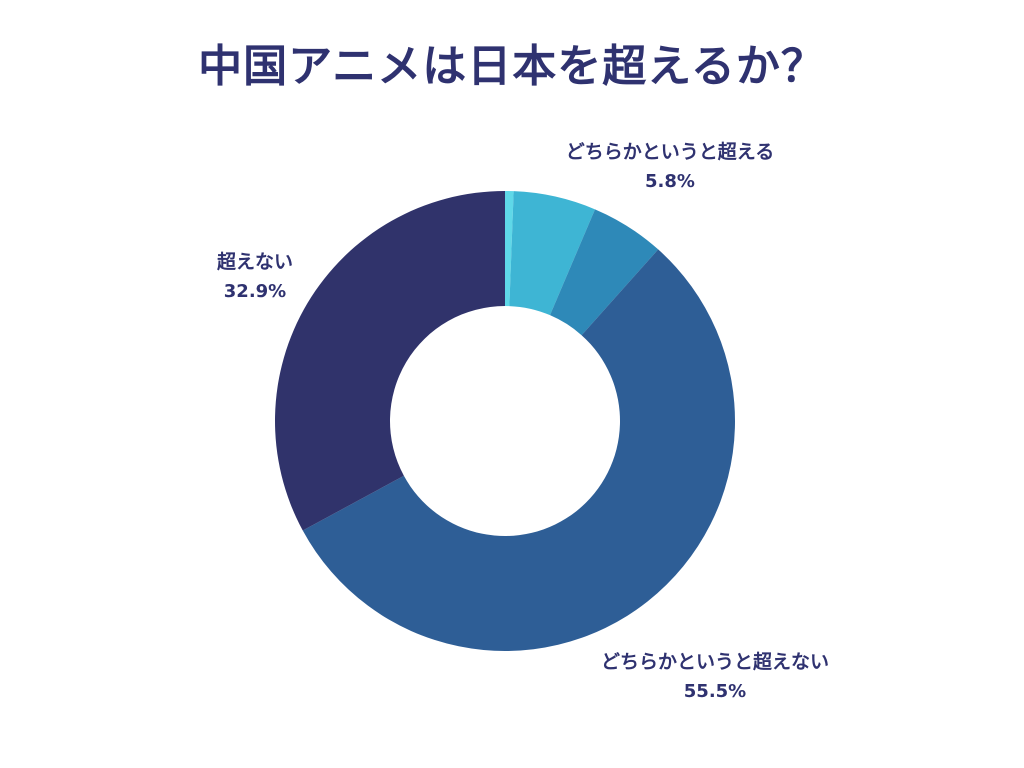  What do you see at coordinates (254, 262) in the screenshot?
I see `label-not-exceed-name: 超えない` at bounding box center [254, 262].